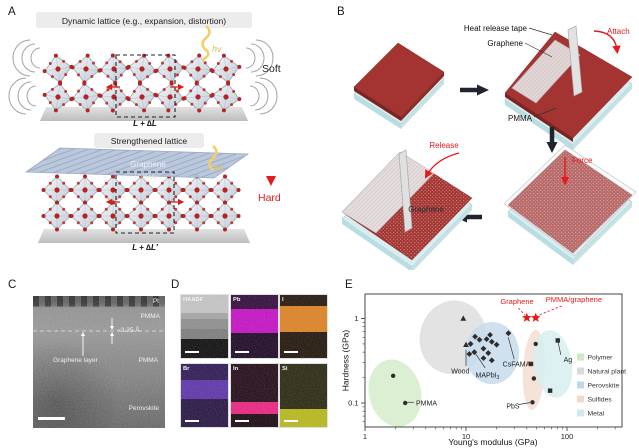  Describe the element at coordinates (516, 301) in the screenshot. I see `star-label-graphene: Graphene` at that location.